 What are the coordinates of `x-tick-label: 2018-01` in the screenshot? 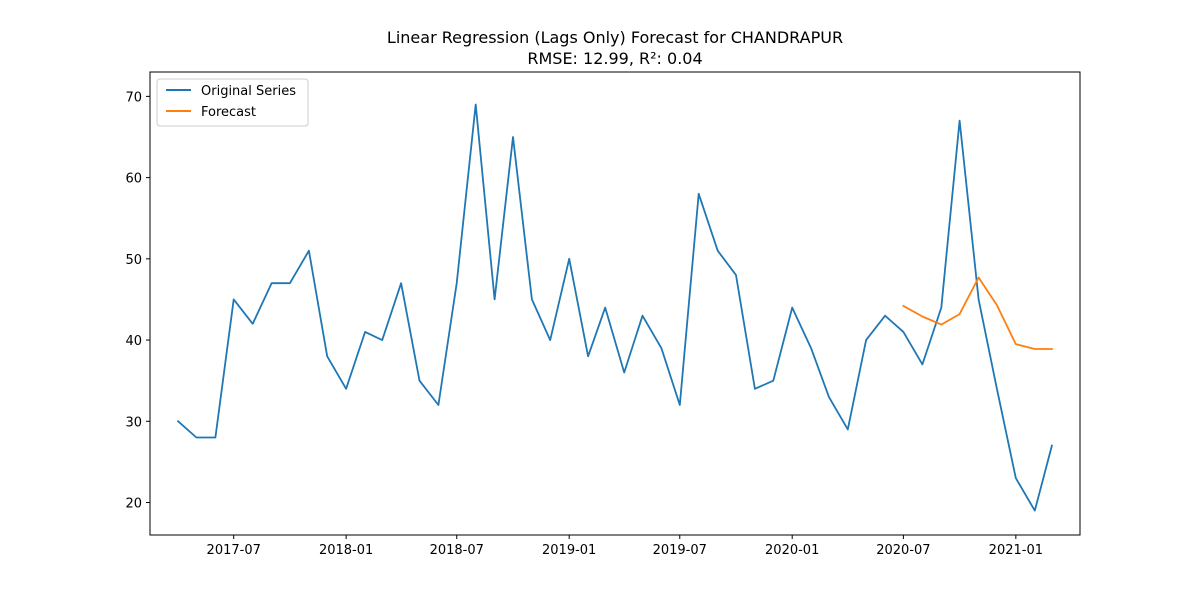 It's located at (346, 550).